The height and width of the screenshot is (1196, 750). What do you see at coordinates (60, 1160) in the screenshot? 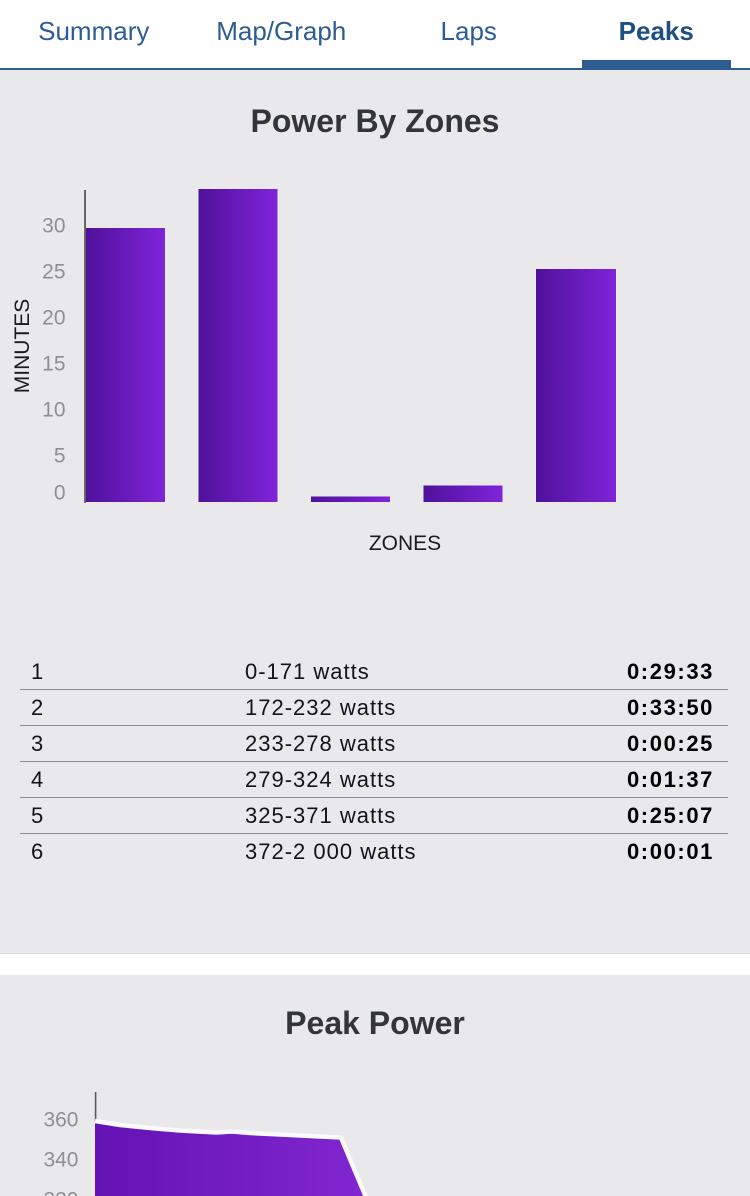
I see `svg-text: 340` at bounding box center [60, 1160].